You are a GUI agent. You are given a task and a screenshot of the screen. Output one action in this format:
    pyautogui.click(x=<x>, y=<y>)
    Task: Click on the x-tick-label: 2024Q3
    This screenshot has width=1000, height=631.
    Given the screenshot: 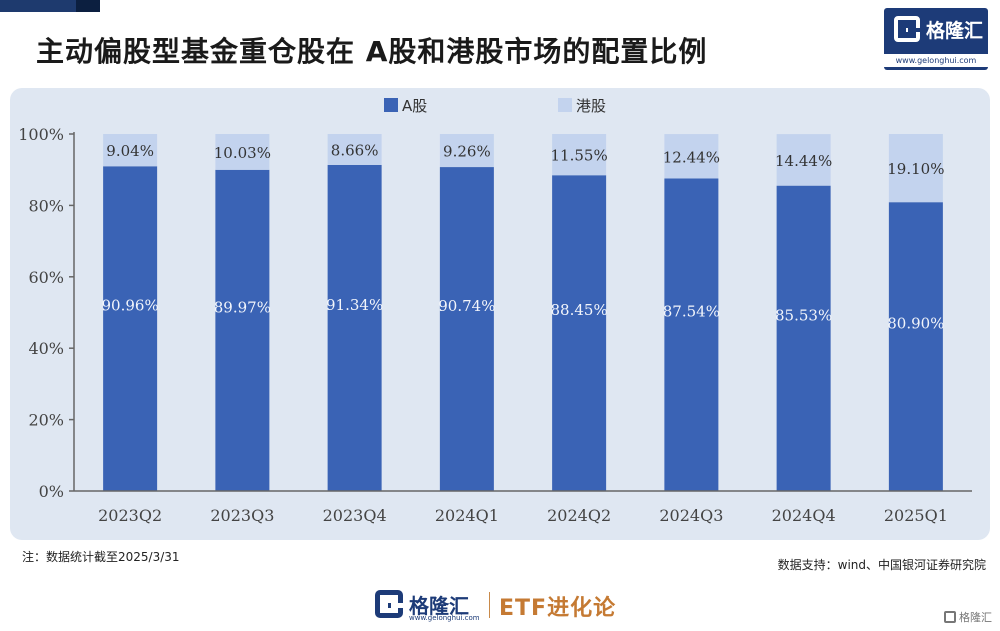 What is the action you would take?
    pyautogui.click(x=691, y=515)
    